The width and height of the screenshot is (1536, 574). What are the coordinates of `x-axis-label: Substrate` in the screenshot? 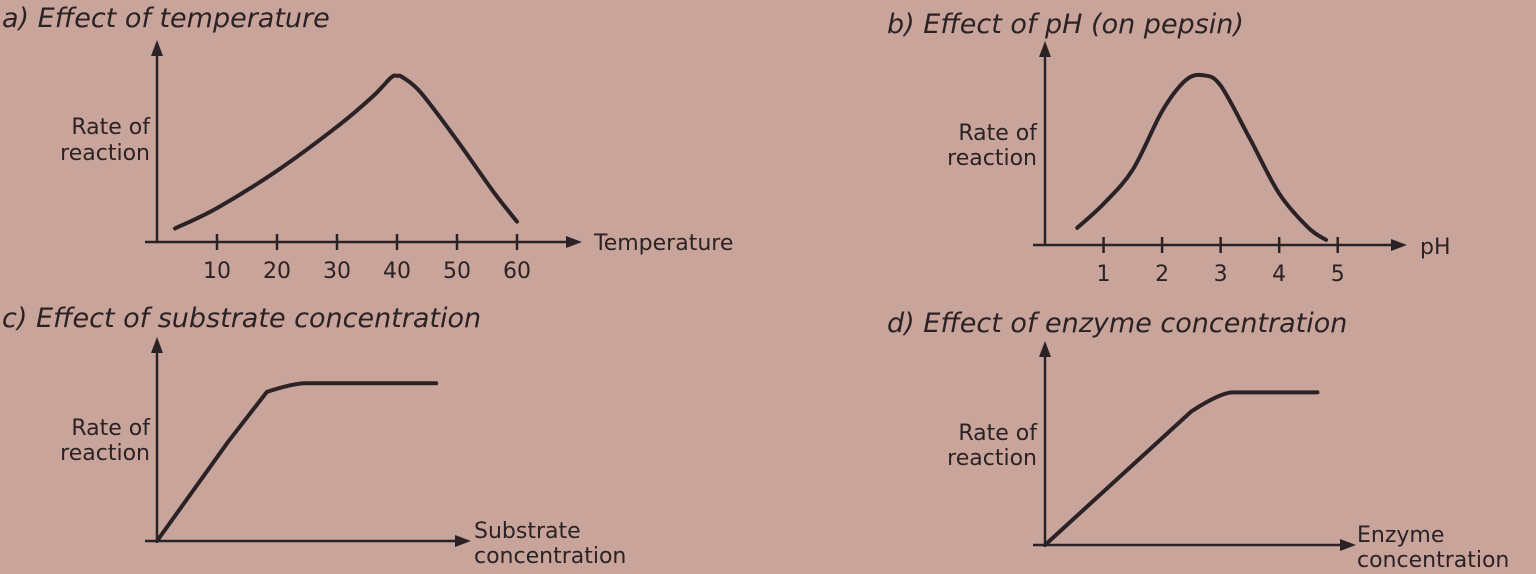 It's located at (527, 531).